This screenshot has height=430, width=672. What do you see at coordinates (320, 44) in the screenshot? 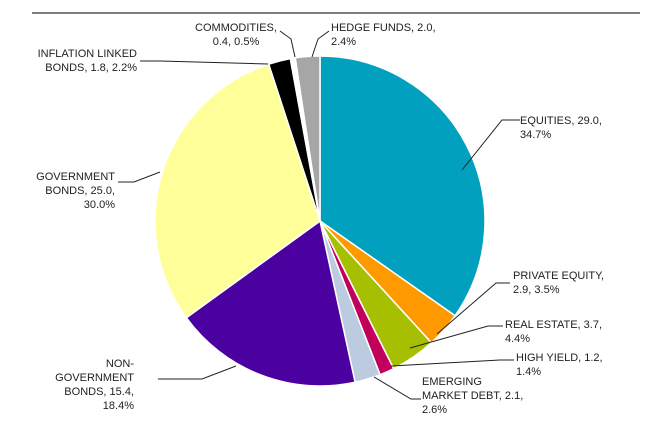
I see `leader-hedge-funds` at bounding box center [320, 44].